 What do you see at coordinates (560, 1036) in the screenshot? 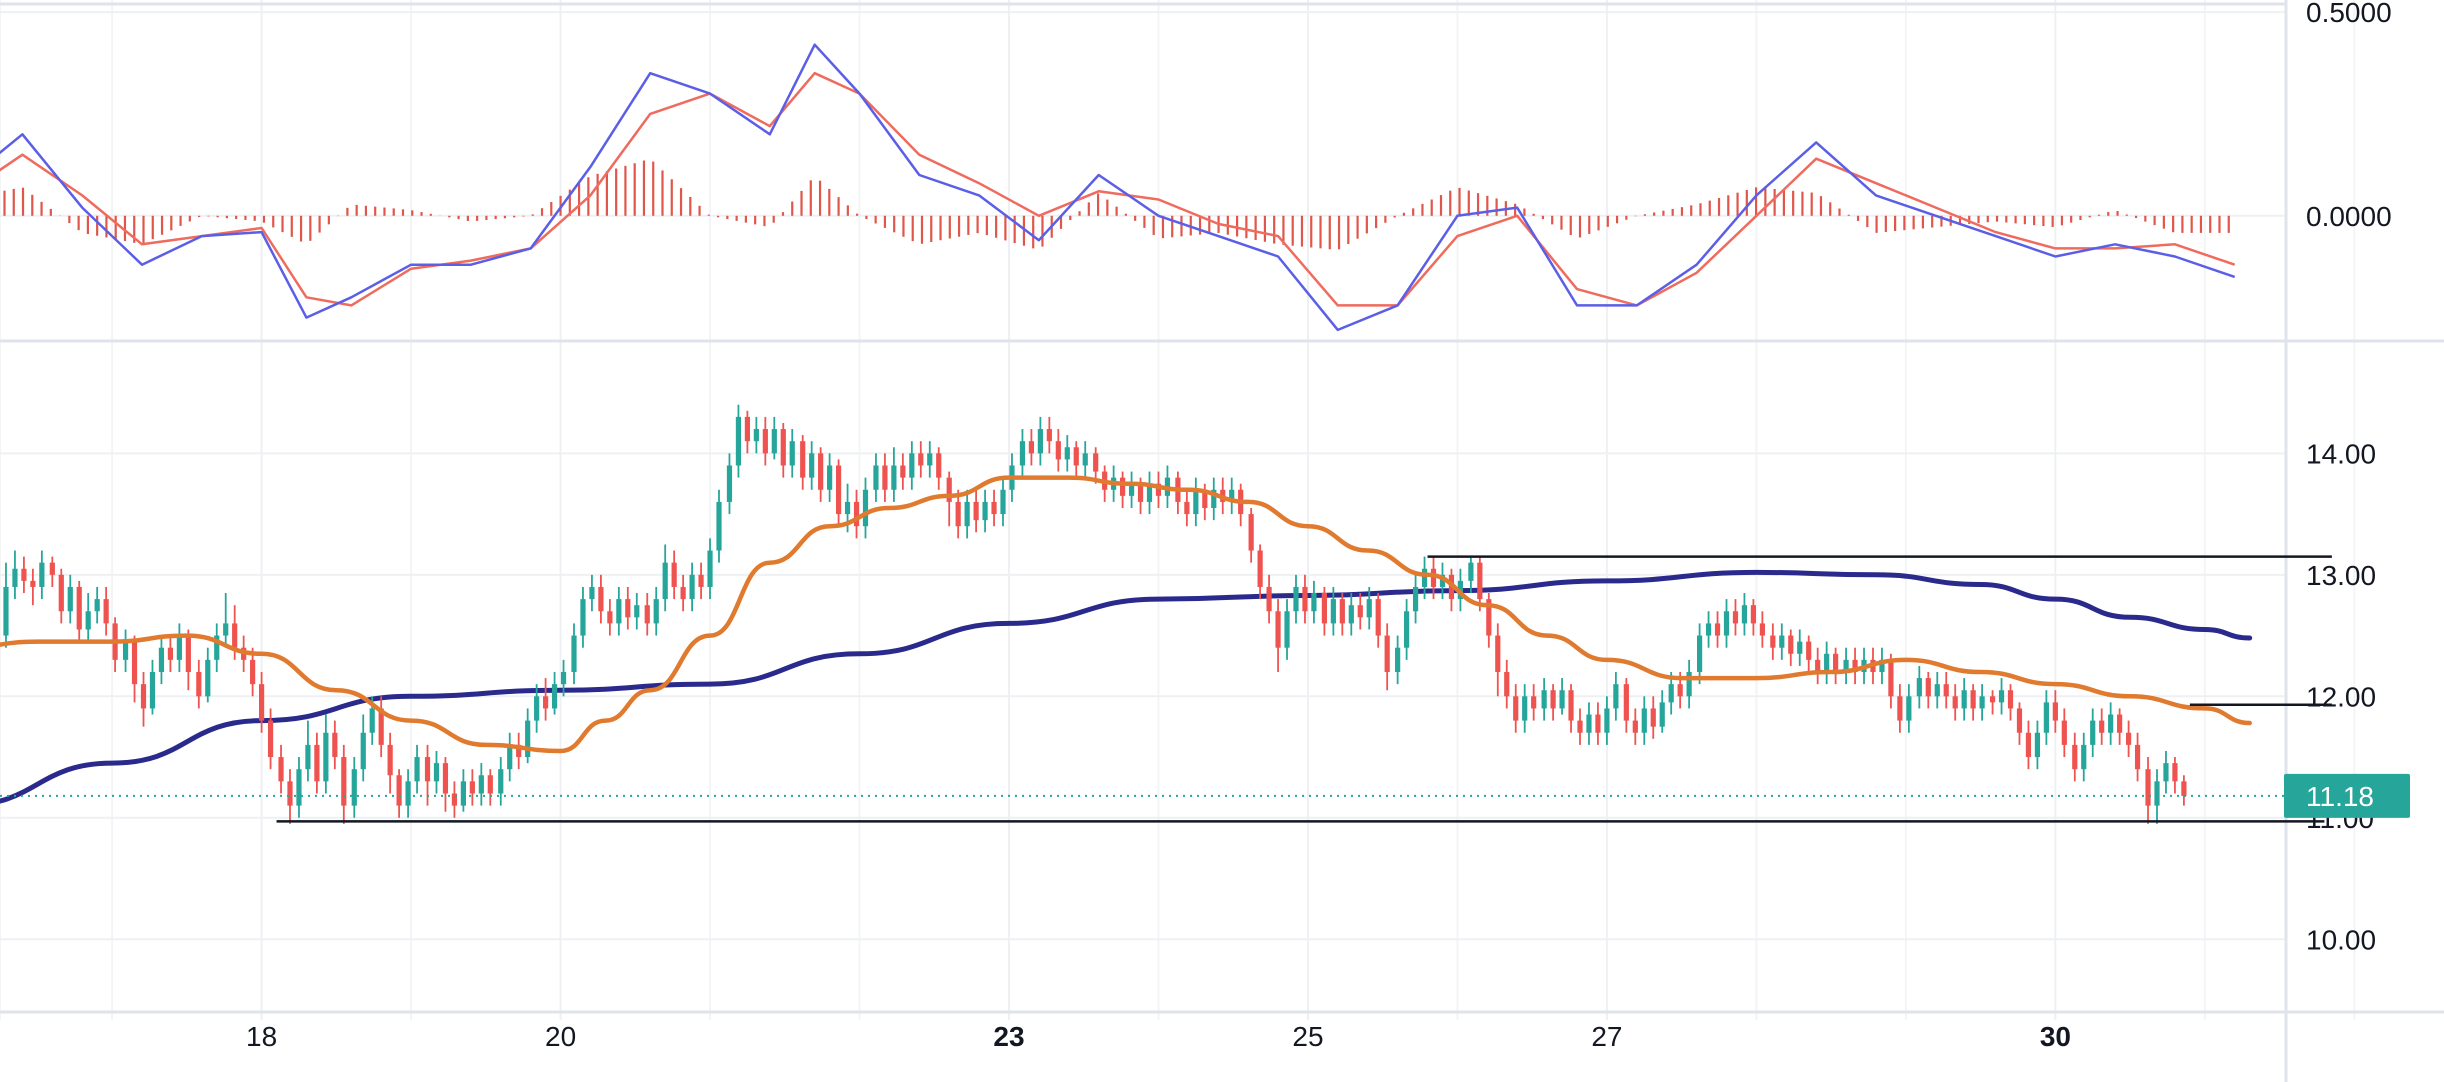
I see `time-tick-label: 20` at bounding box center [560, 1036].